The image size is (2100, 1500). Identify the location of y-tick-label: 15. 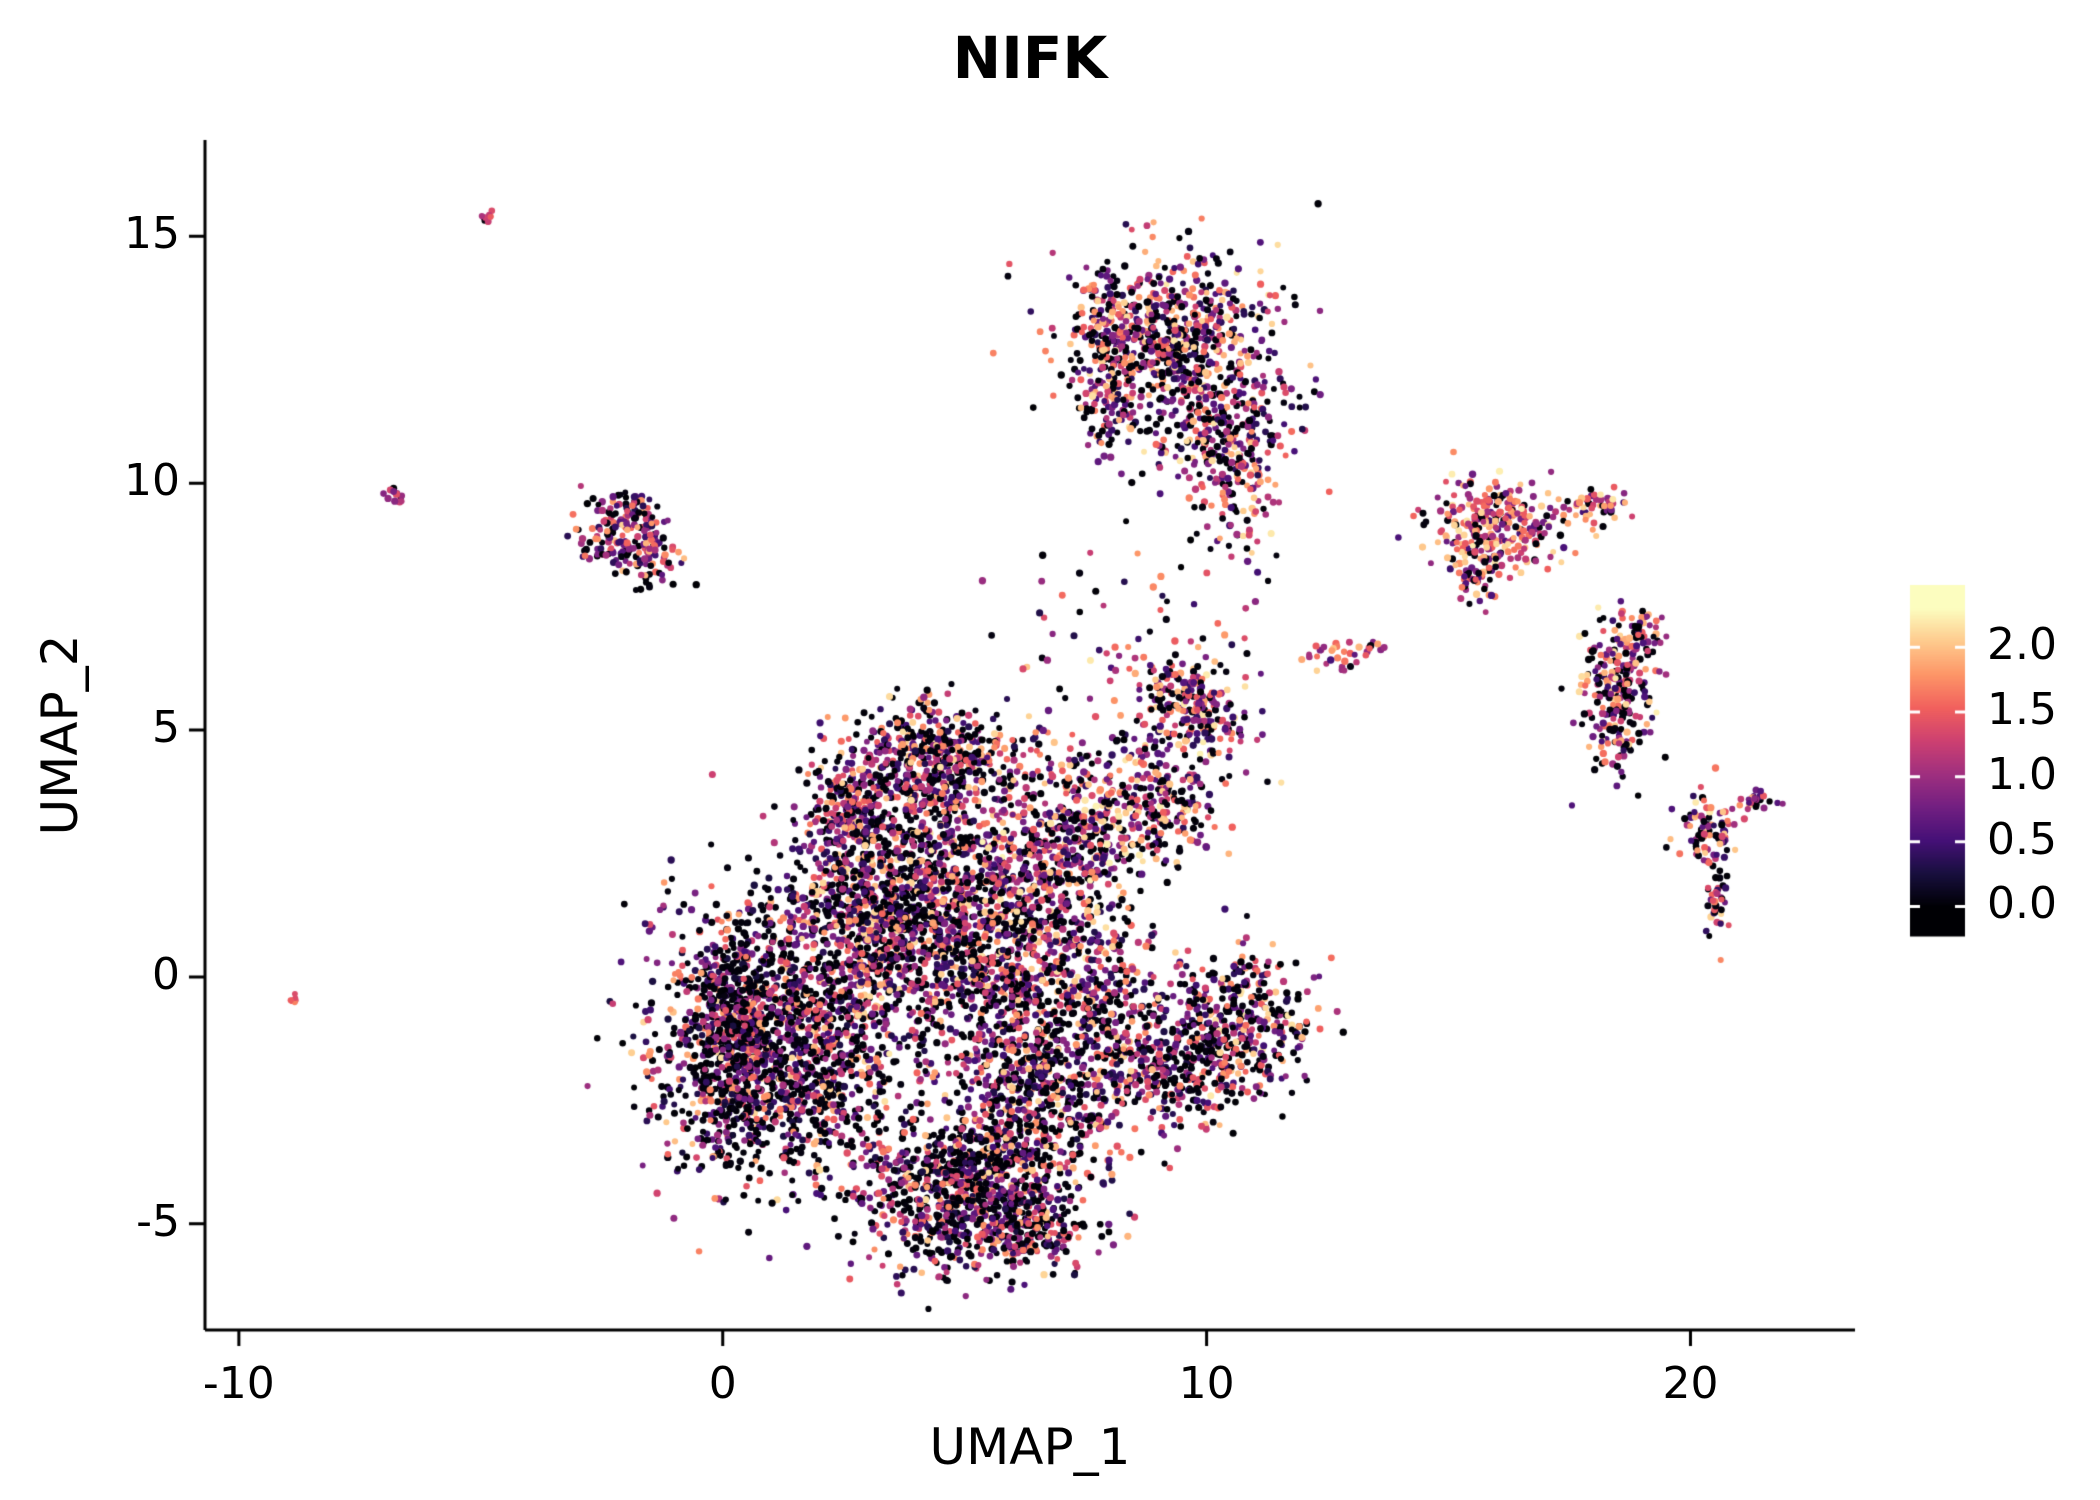
(152, 234).